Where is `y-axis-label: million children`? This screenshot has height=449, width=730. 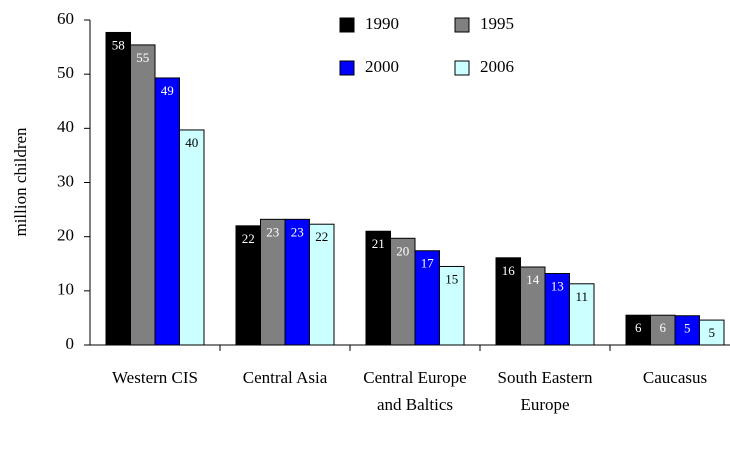
y-axis-label: million children is located at coordinates (20, 182).